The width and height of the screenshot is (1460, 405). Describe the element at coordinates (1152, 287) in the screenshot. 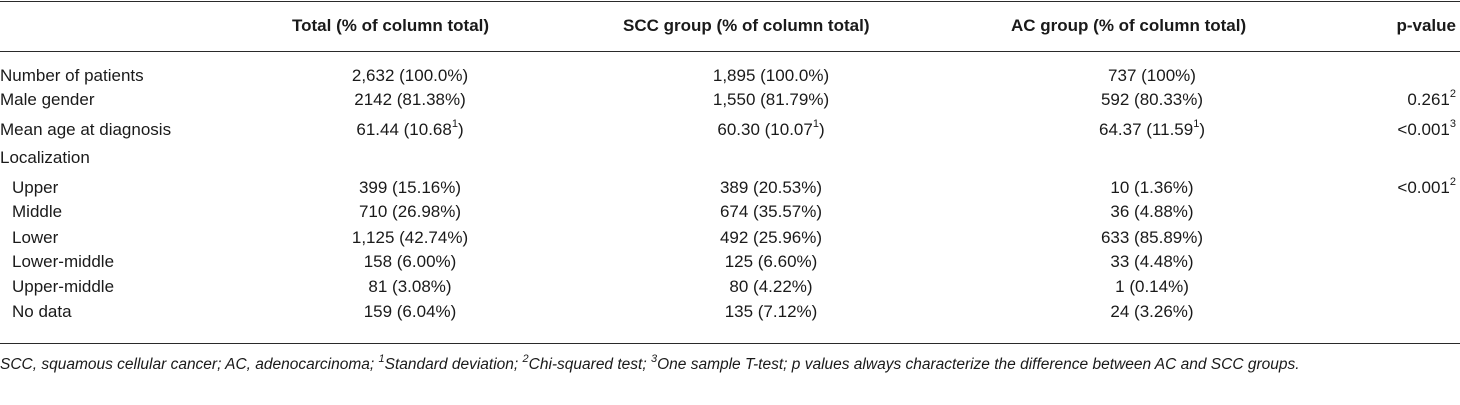

I see `cell-ac-value: 1 (0.14%)` at that location.